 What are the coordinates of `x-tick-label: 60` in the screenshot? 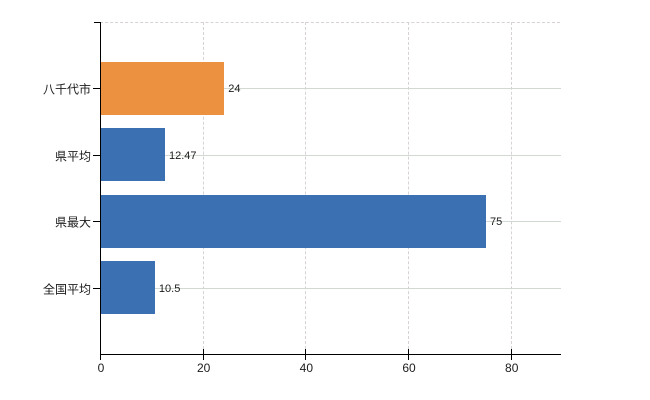 It's located at (409, 368).